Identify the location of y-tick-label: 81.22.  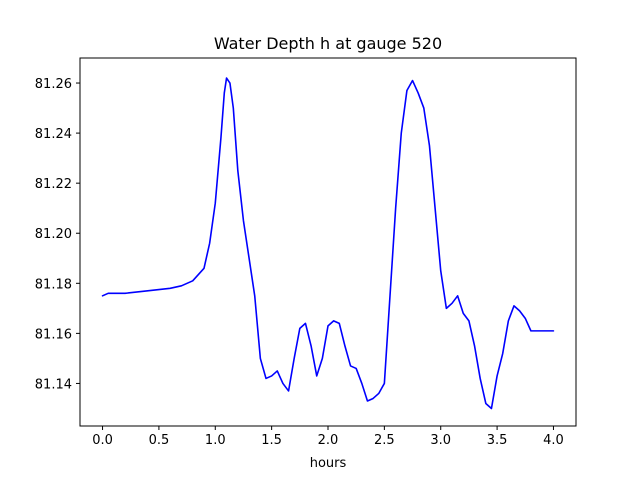
(53, 184).